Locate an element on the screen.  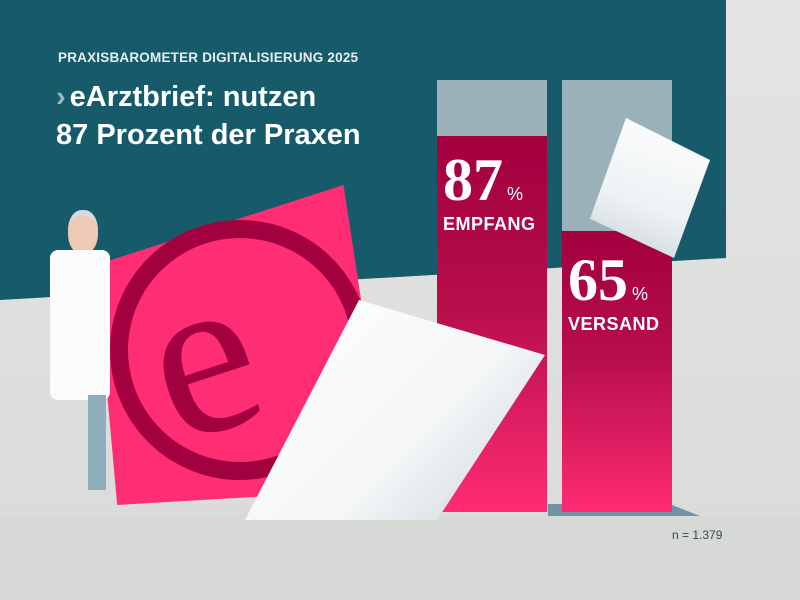
chevron-right-icon: › is located at coordinates (61, 97).